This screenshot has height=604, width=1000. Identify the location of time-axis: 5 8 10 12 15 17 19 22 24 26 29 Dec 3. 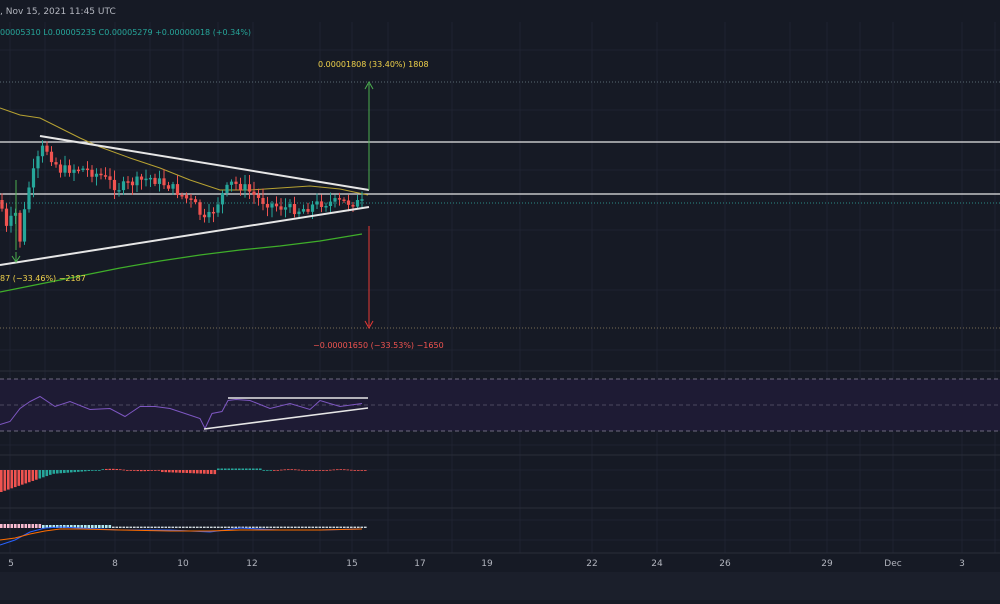
(486, 564).